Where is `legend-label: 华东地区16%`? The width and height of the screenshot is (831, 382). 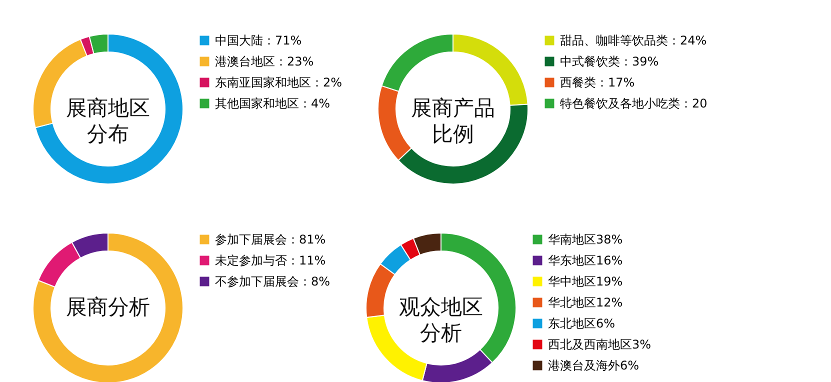 legend-label: 华东地区16% is located at coordinates (585, 261).